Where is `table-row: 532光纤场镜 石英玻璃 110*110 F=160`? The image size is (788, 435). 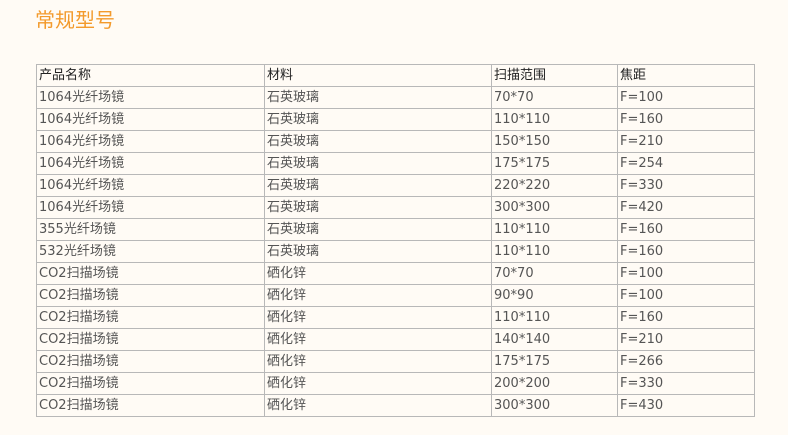
table-row: 532光纤场镜 石英玻璃 110*110 F=160 is located at coordinates (395, 251).